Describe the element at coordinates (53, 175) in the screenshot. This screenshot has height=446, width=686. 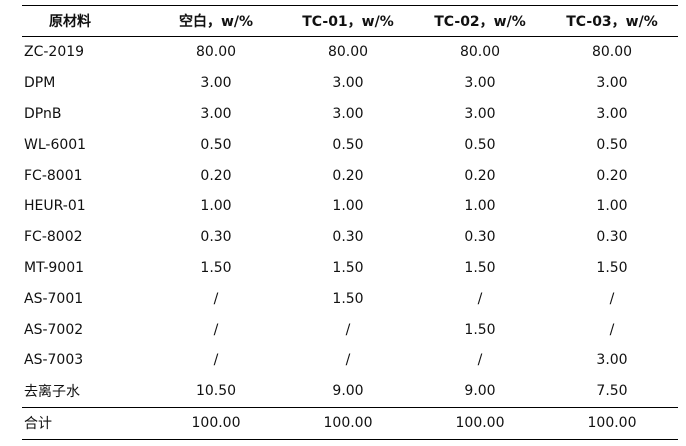
I see `material-name: FC-8001` at that location.